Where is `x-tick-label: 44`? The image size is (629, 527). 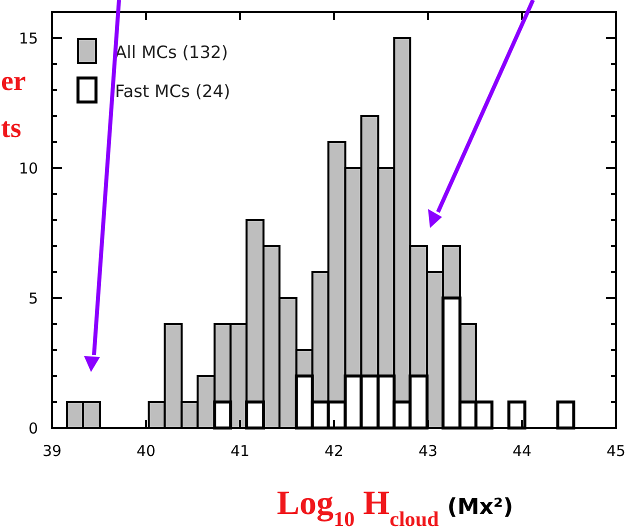
x-tick-label: 44 is located at coordinates (522, 451).